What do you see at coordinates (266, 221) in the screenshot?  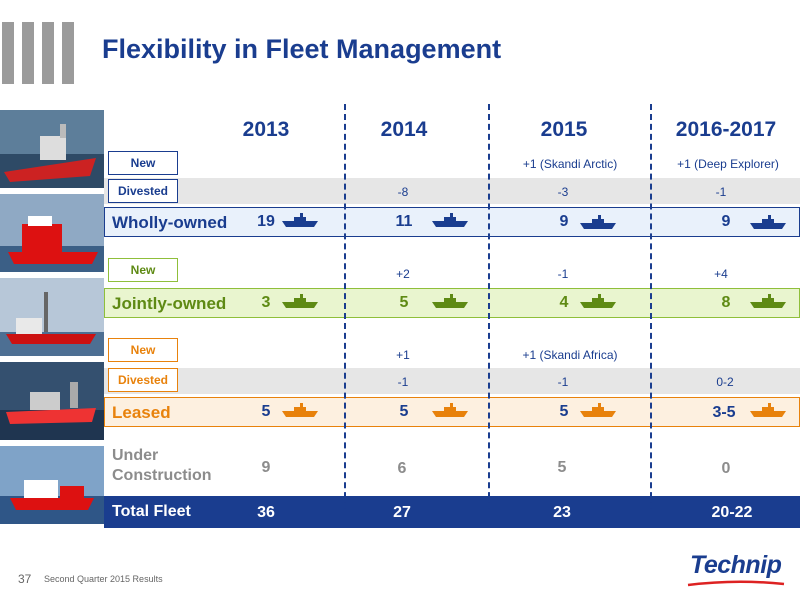 I see `wholly-value-2013: 19` at bounding box center [266, 221].